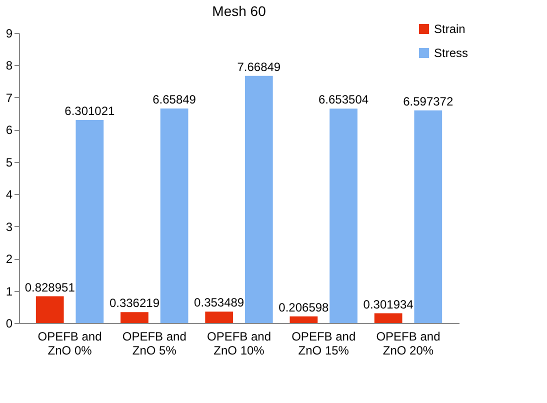 This screenshot has height=403, width=547. Describe the element at coordinates (90, 111) in the screenshot. I see `data-label: 6.301021` at that location.